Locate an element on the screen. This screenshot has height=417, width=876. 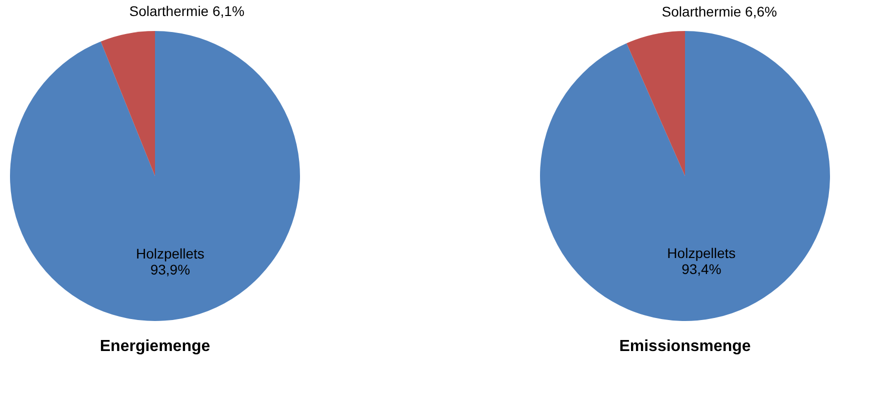
data-label: 93,9% is located at coordinates (170, 269).